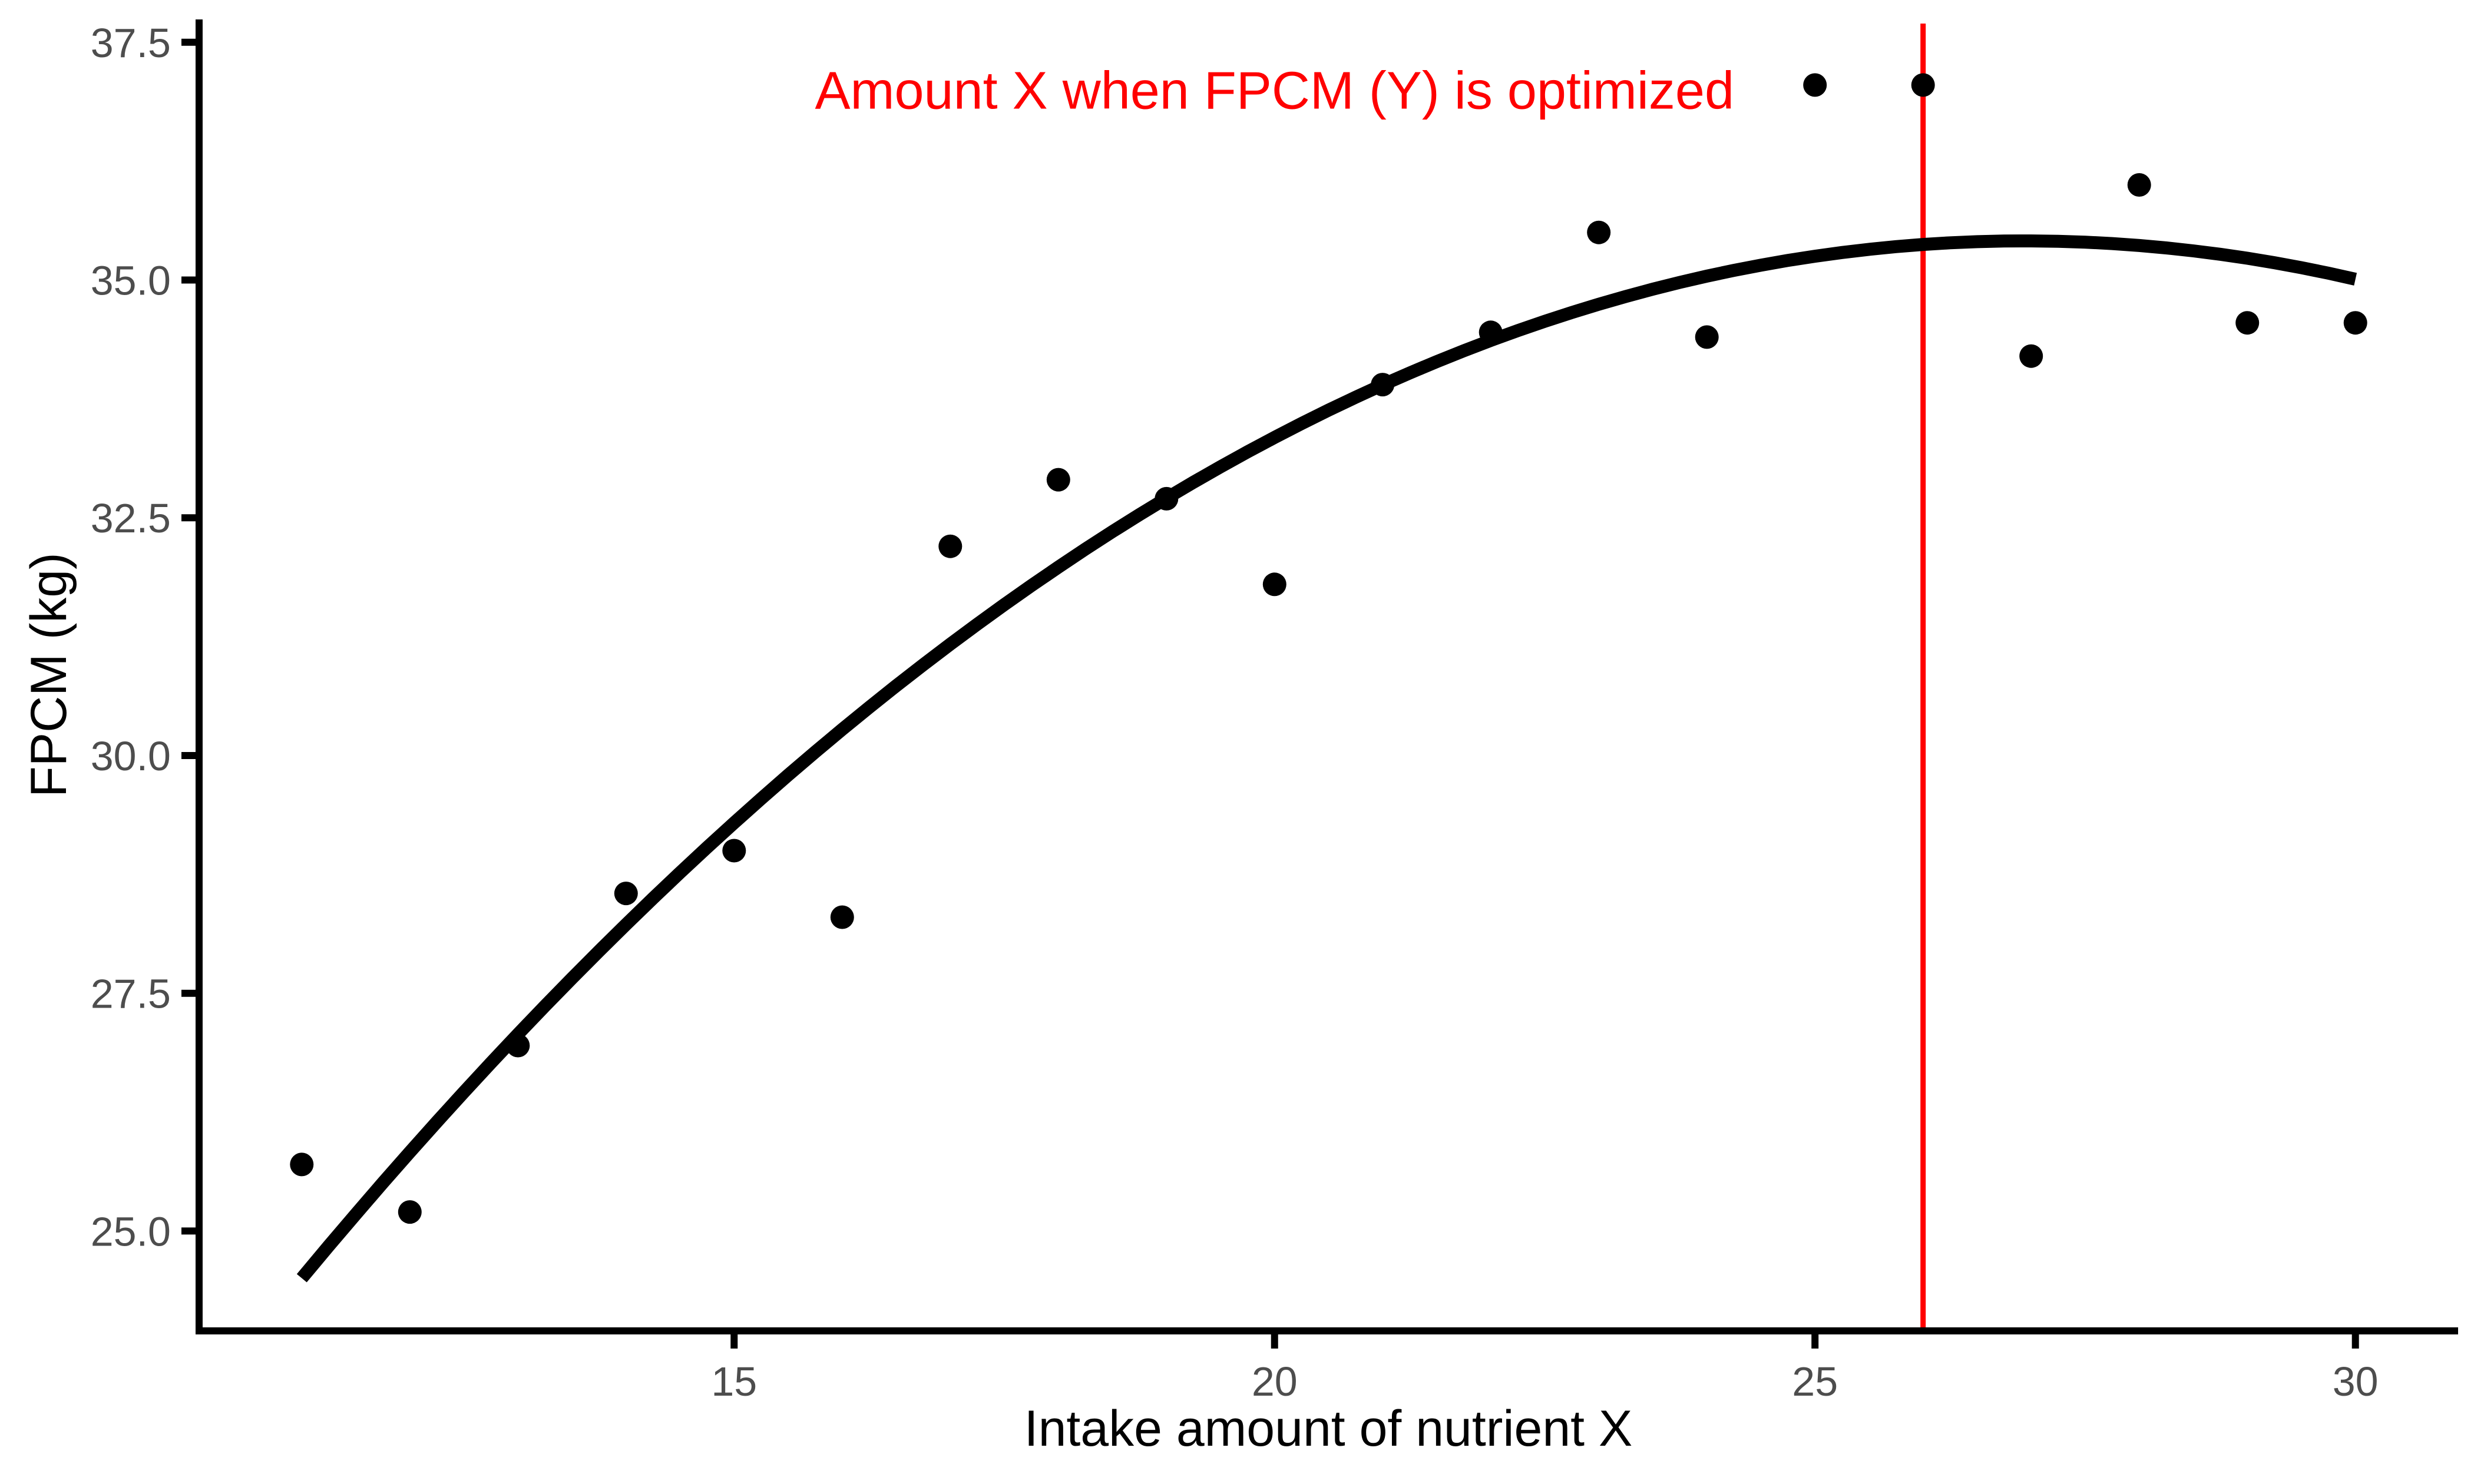  Describe the element at coordinates (1328, 1429) in the screenshot. I see `x-axis-title: Intake amount of nutrient X` at that location.